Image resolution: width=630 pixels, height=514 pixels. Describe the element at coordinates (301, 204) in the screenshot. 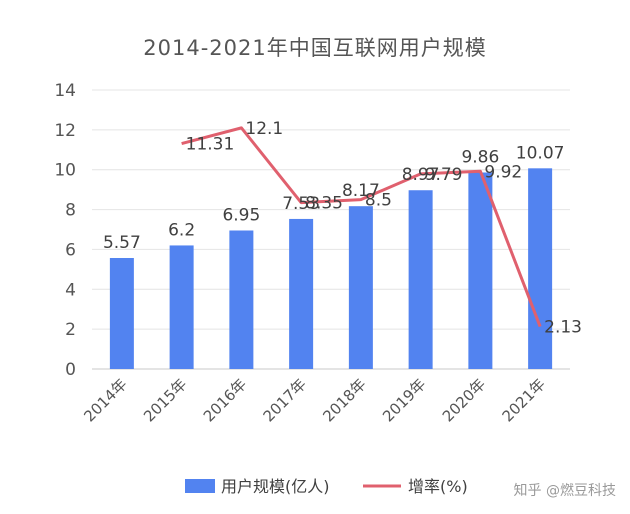

I see `bar-data-label: 7.53` at that location.